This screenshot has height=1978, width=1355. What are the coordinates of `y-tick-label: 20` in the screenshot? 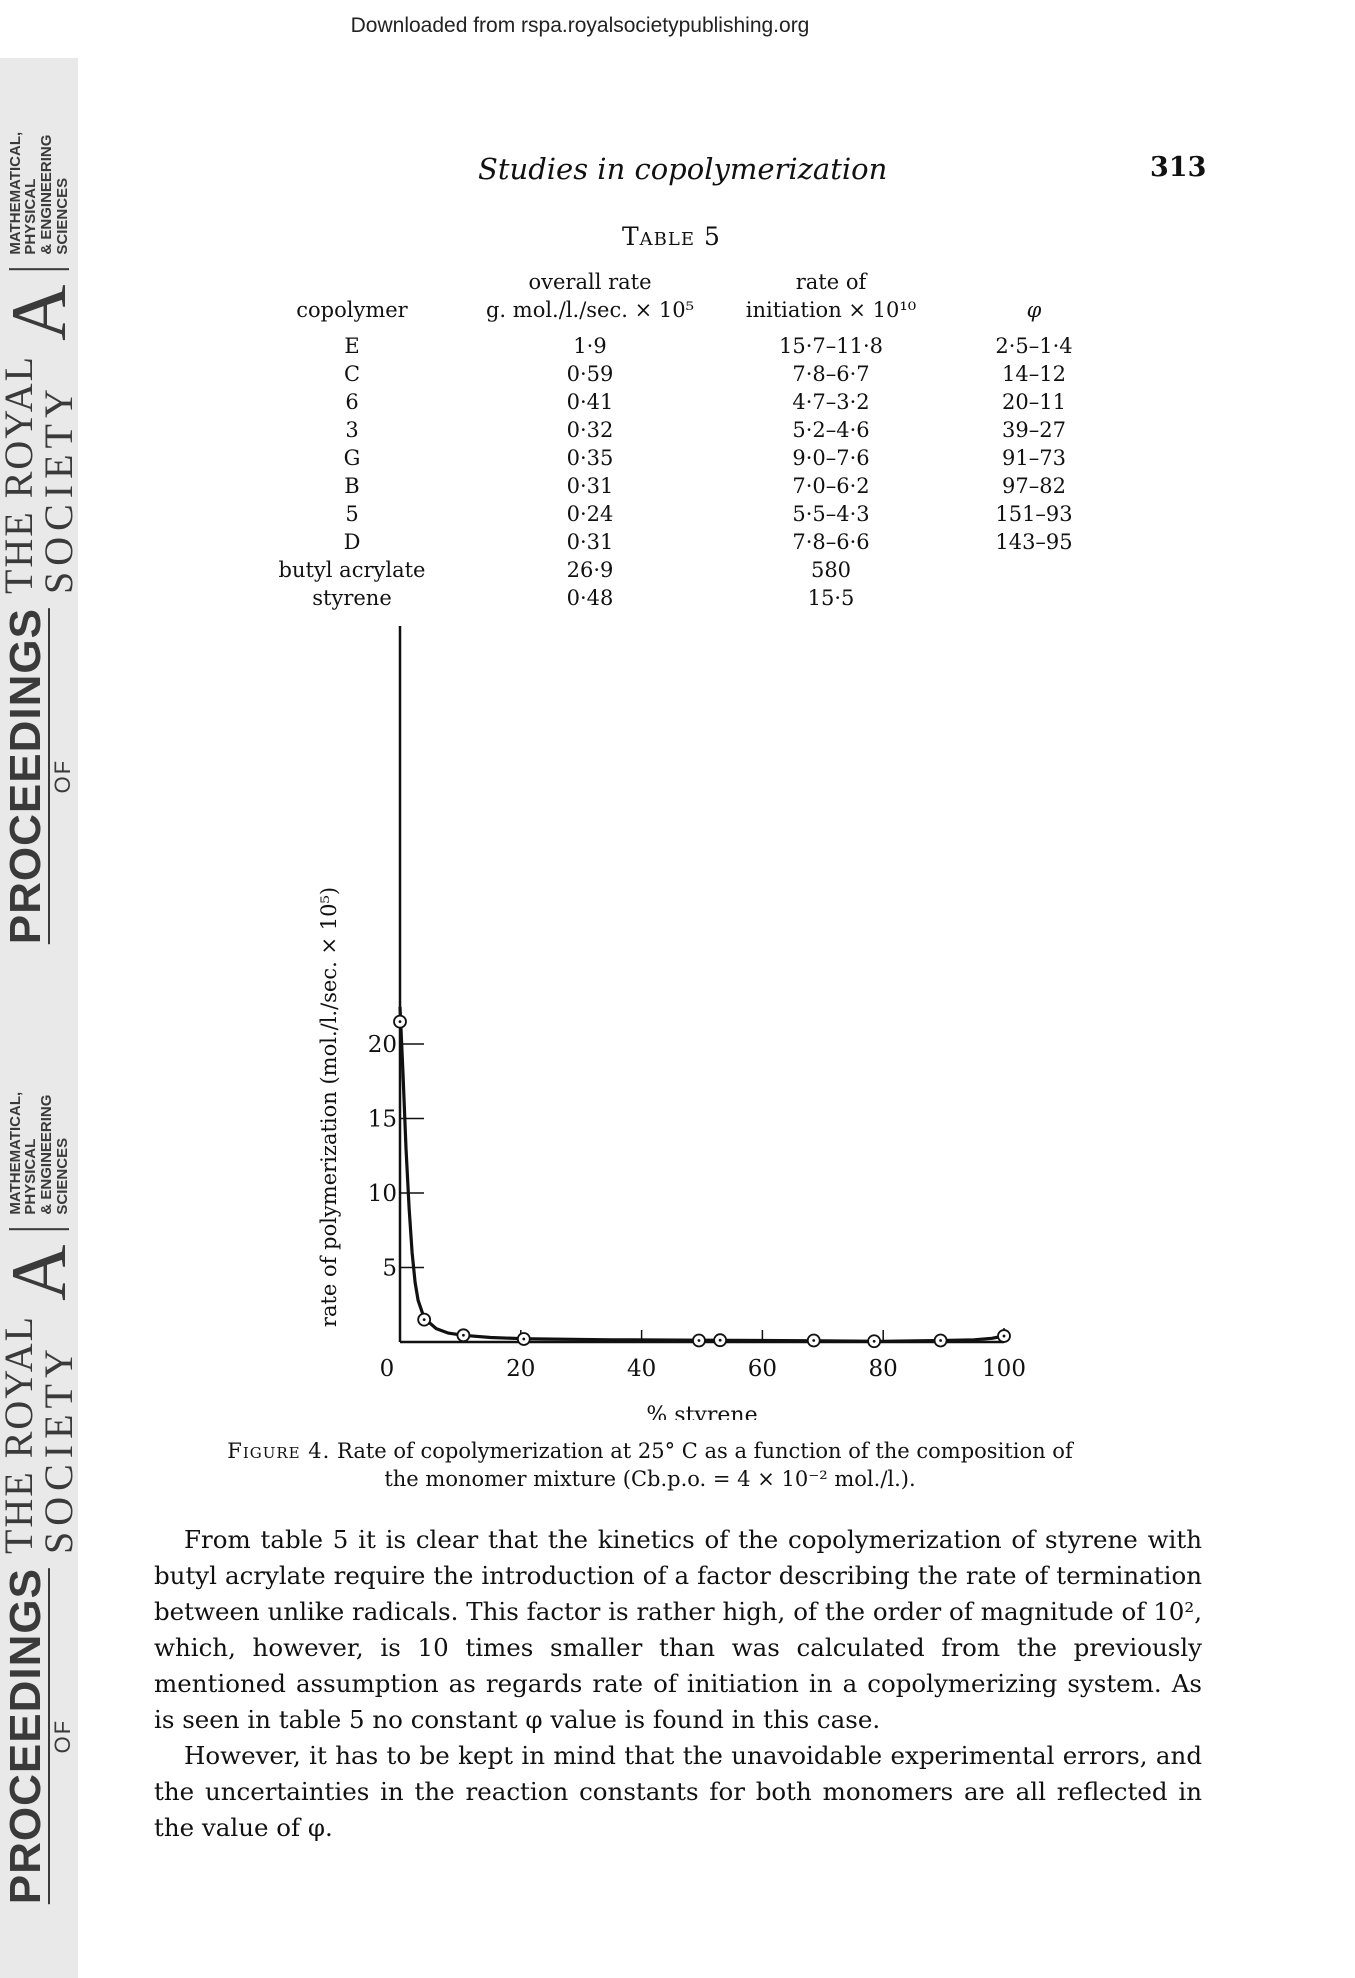 It's located at (382, 1045).